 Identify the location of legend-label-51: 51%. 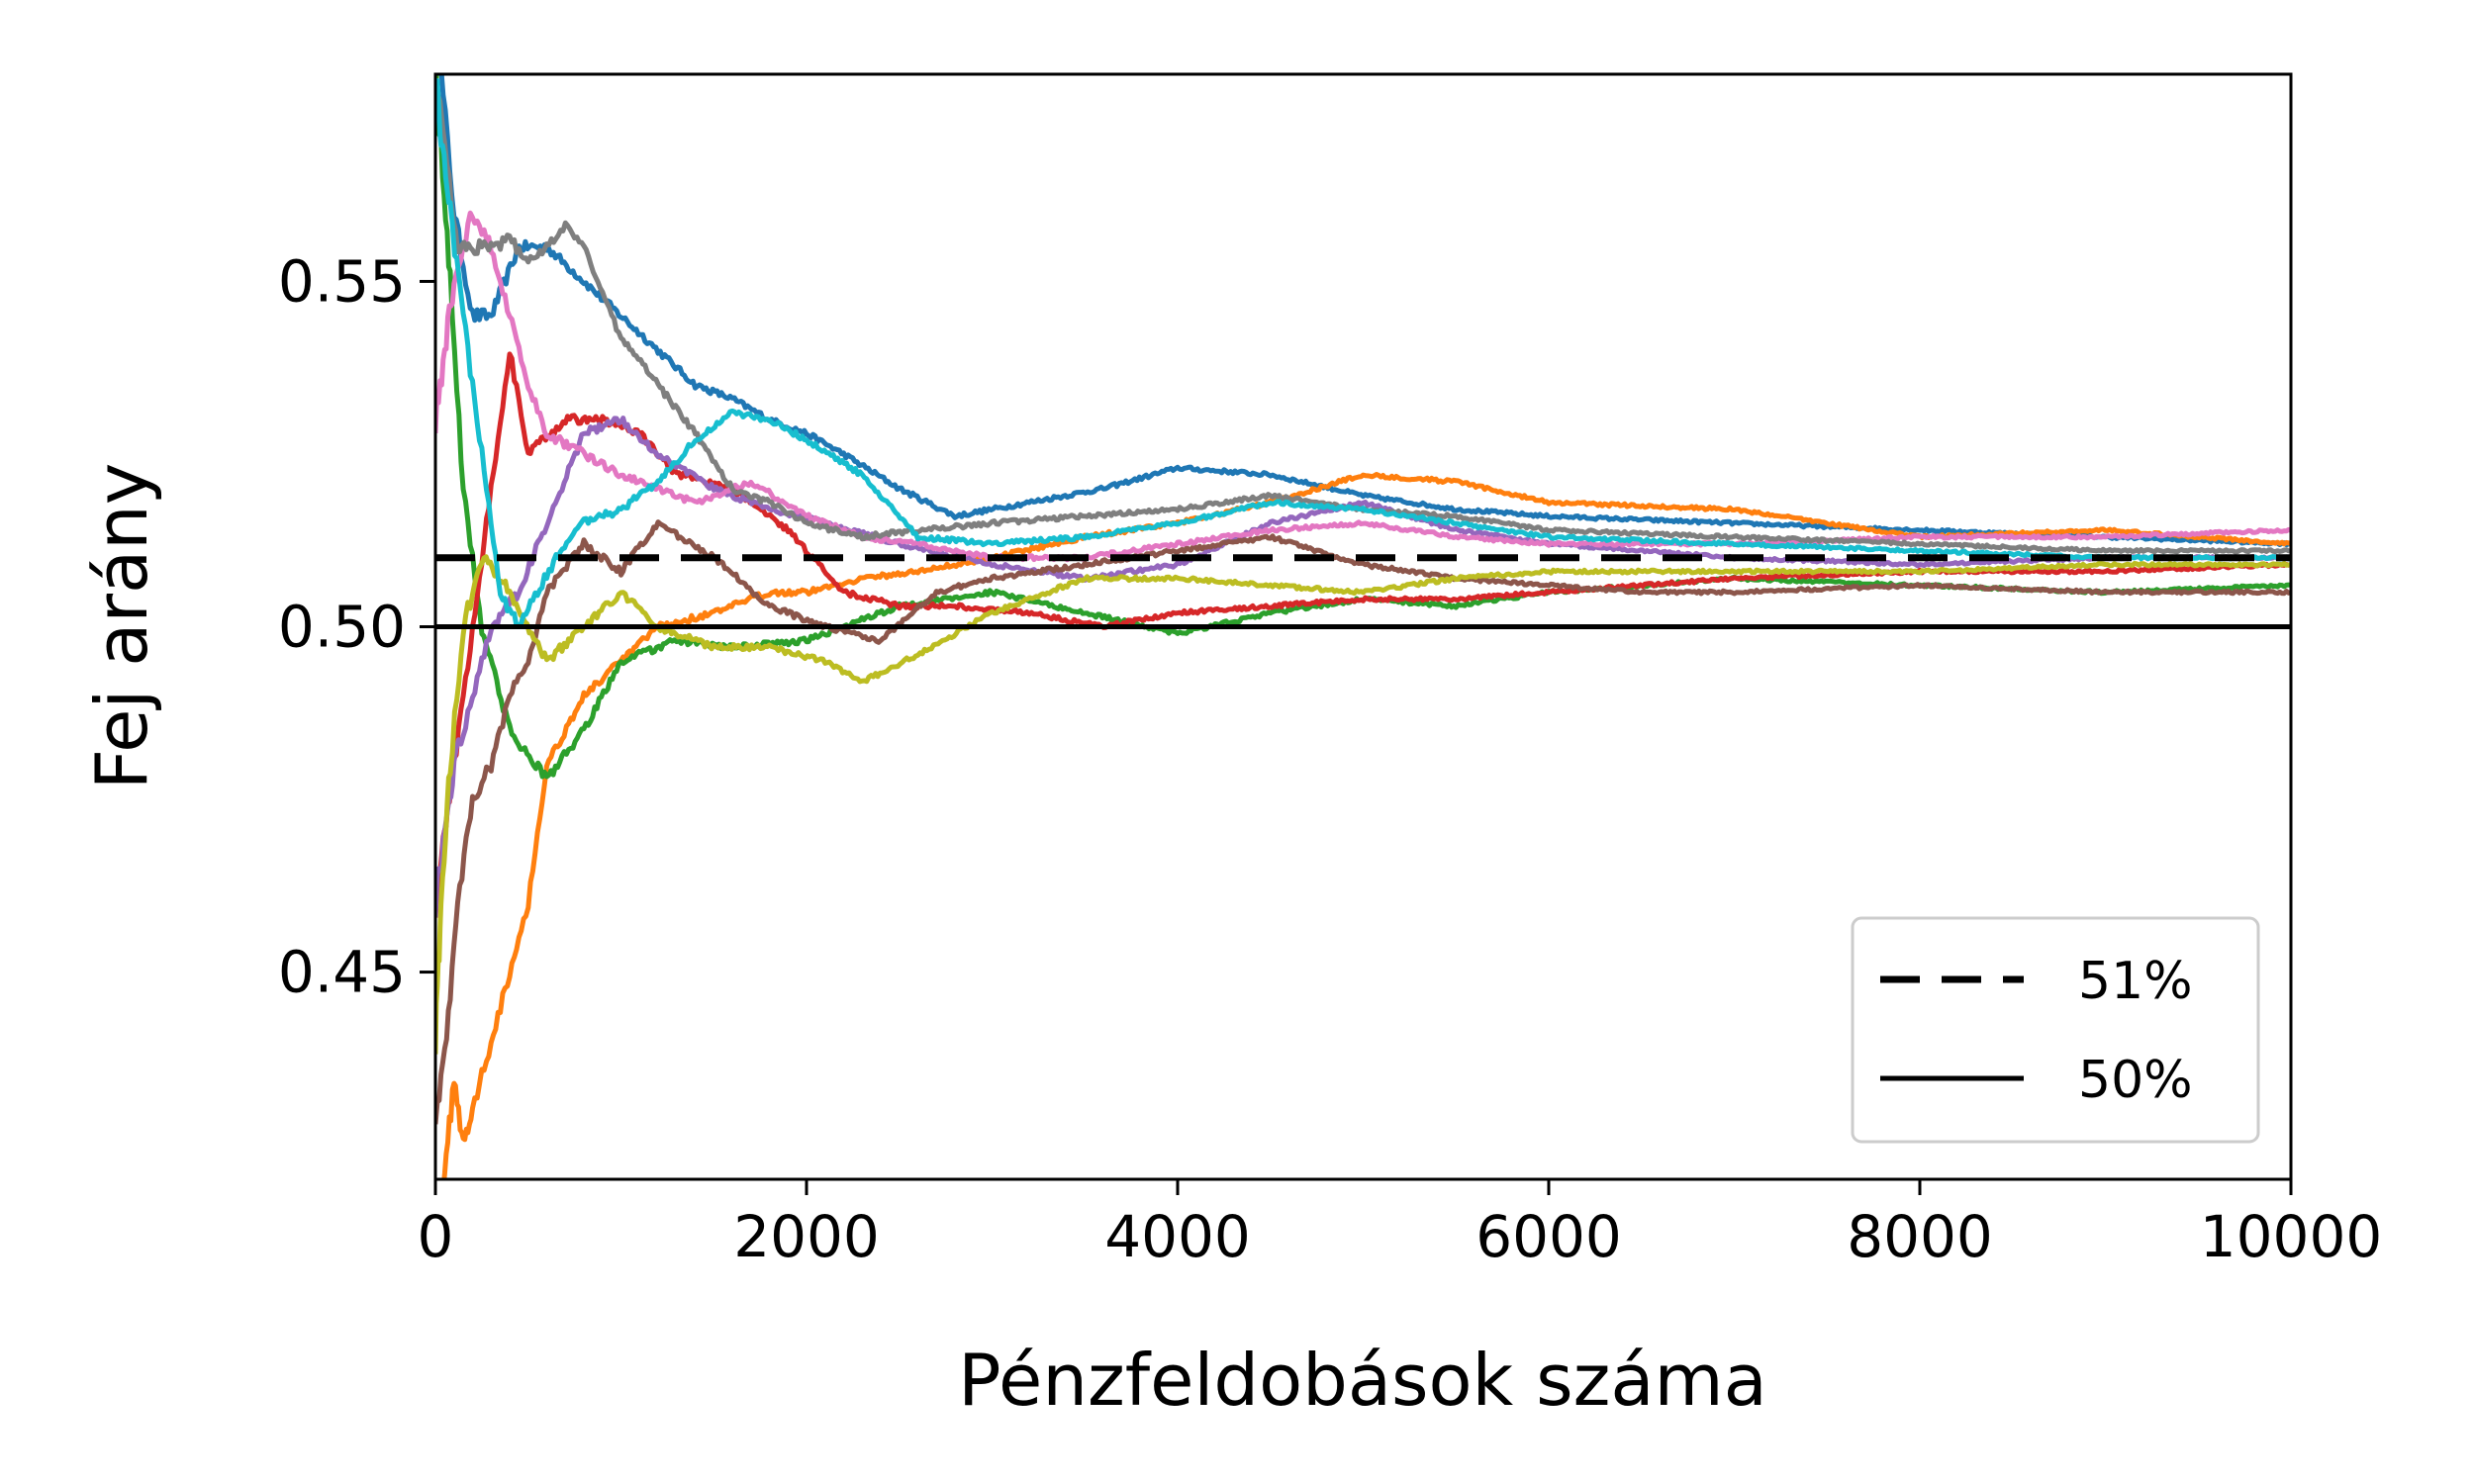
(2135, 981).